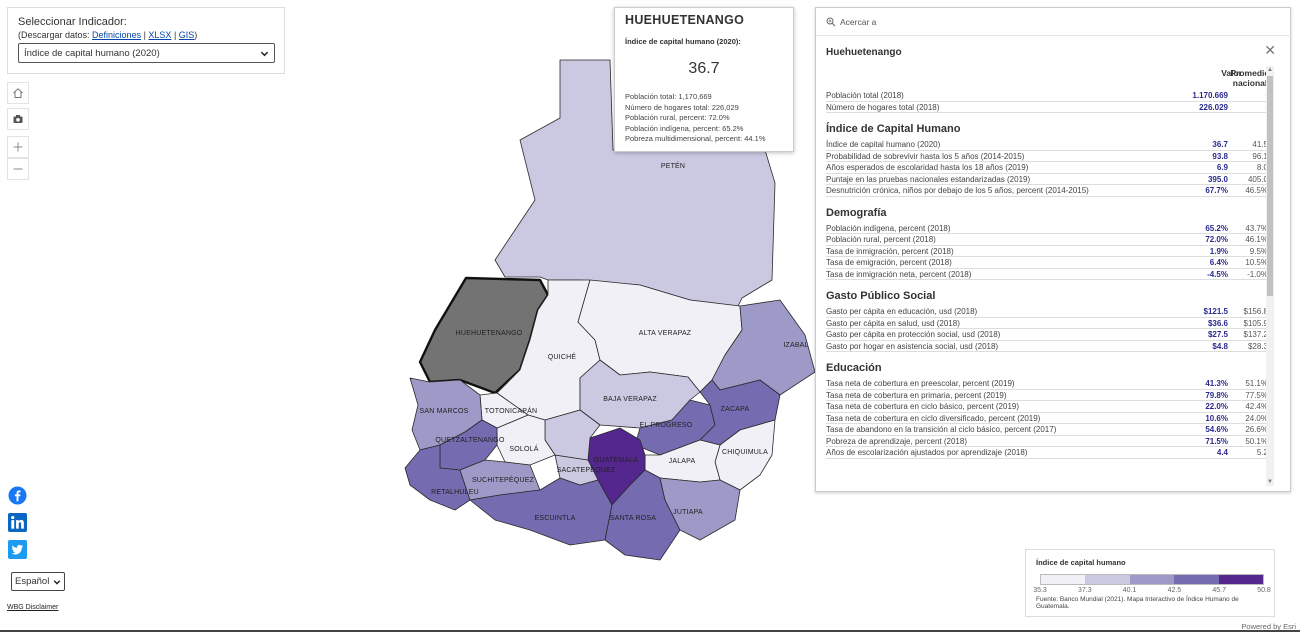 The image size is (1300, 632). What do you see at coordinates (899, 274) in the screenshot?
I see `row-label: Tasa de inmigración neta, percent (2018)` at bounding box center [899, 274].